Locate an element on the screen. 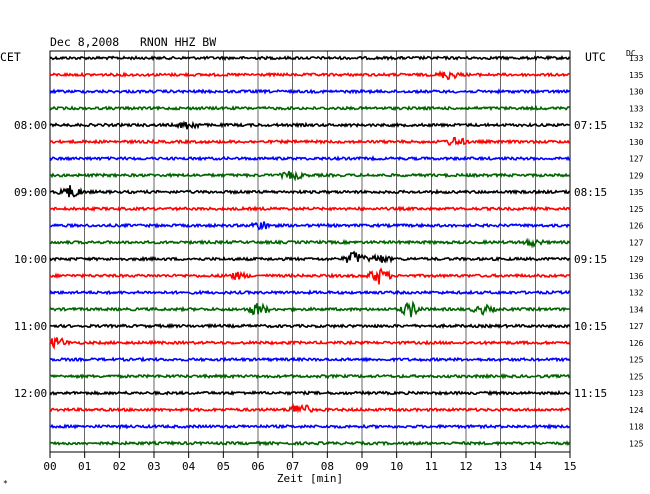 This screenshot has width=650, height=494. left-hour-label: 11:00 is located at coordinates (30, 326).